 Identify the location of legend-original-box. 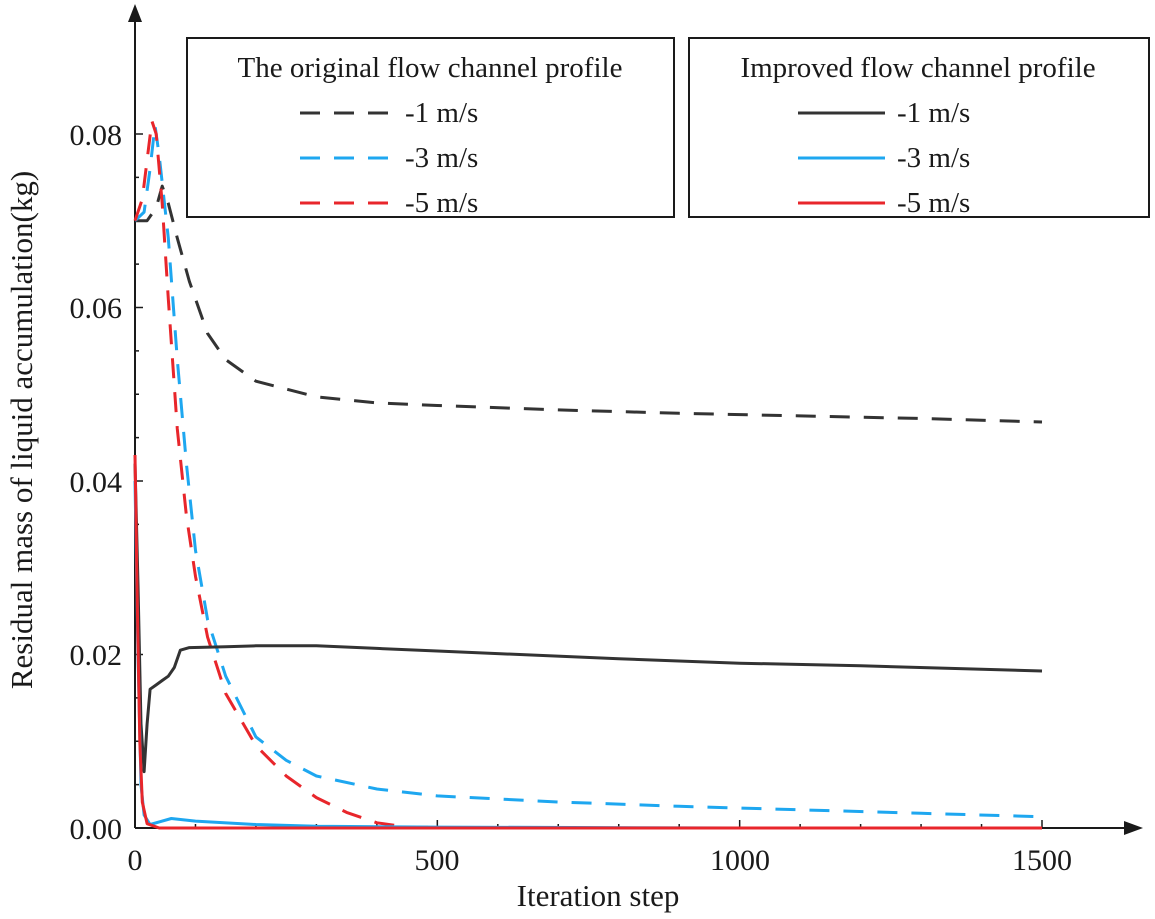
(430, 127).